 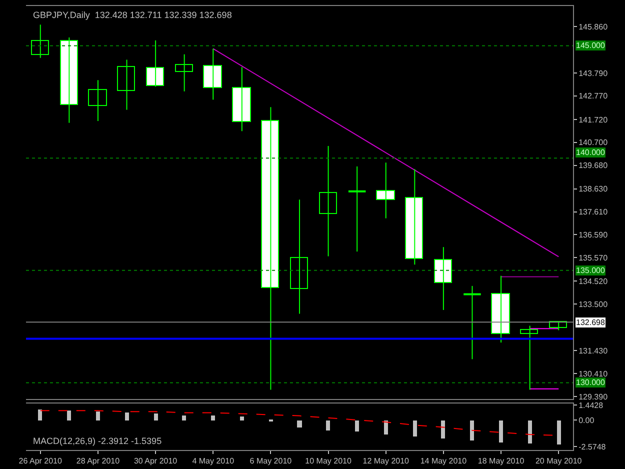 I want to click on y-tick-label: -2.5748, so click(x=592, y=447).